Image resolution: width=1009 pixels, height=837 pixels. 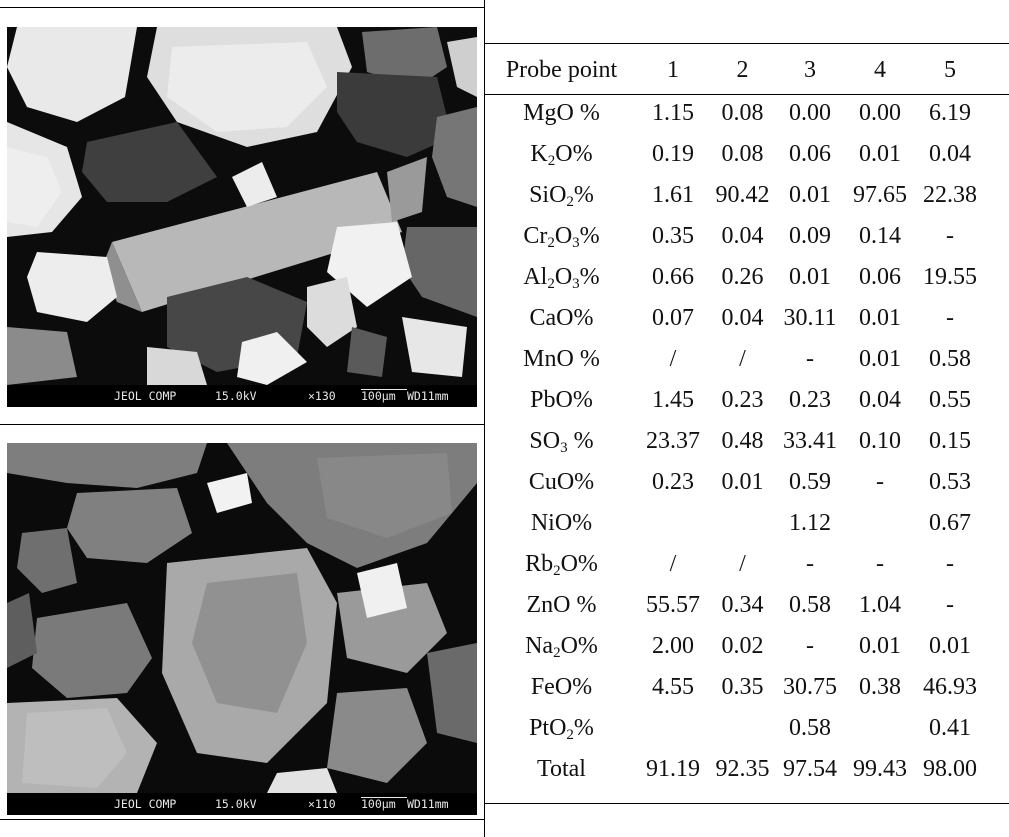 What do you see at coordinates (880, 277) in the screenshot?
I see `table-cell: 0.06` at bounding box center [880, 277].